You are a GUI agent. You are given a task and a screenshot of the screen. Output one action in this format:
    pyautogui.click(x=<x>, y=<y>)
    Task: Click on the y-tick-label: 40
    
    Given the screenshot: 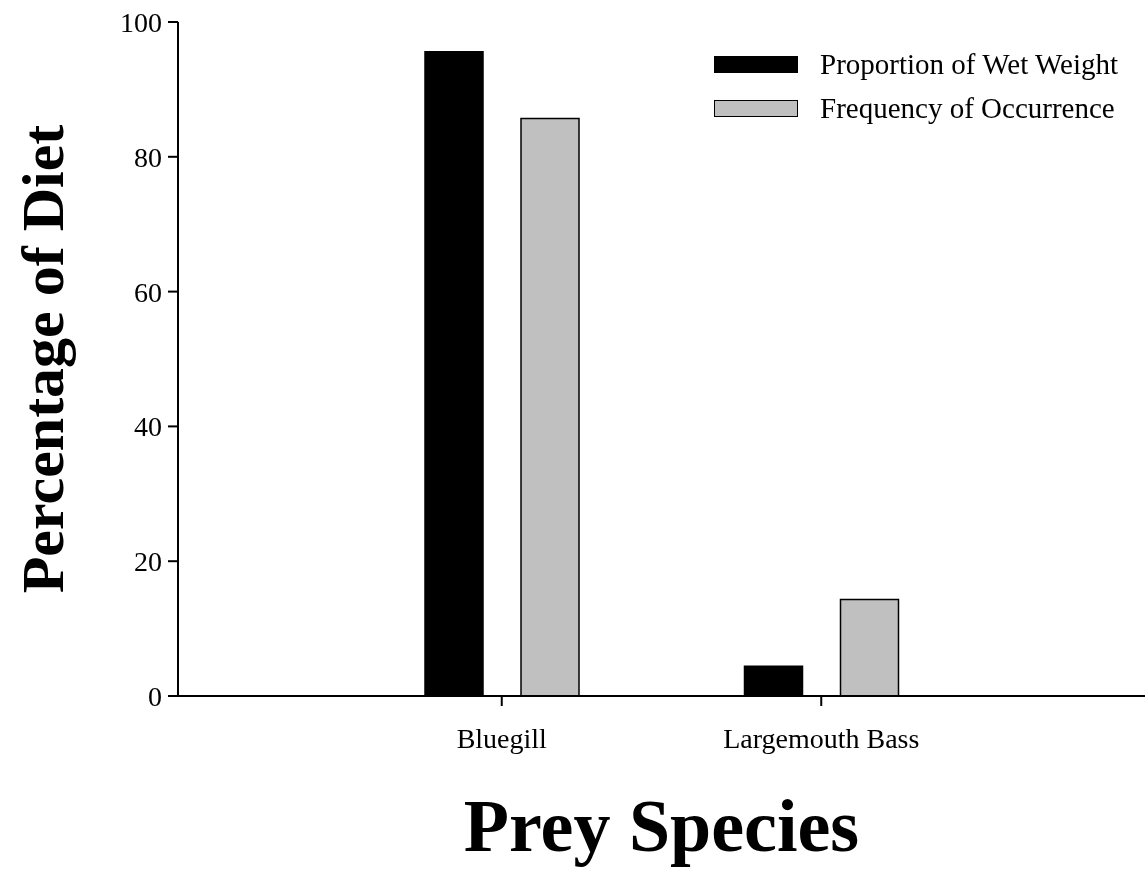 What is the action you would take?
    pyautogui.click(x=148, y=427)
    